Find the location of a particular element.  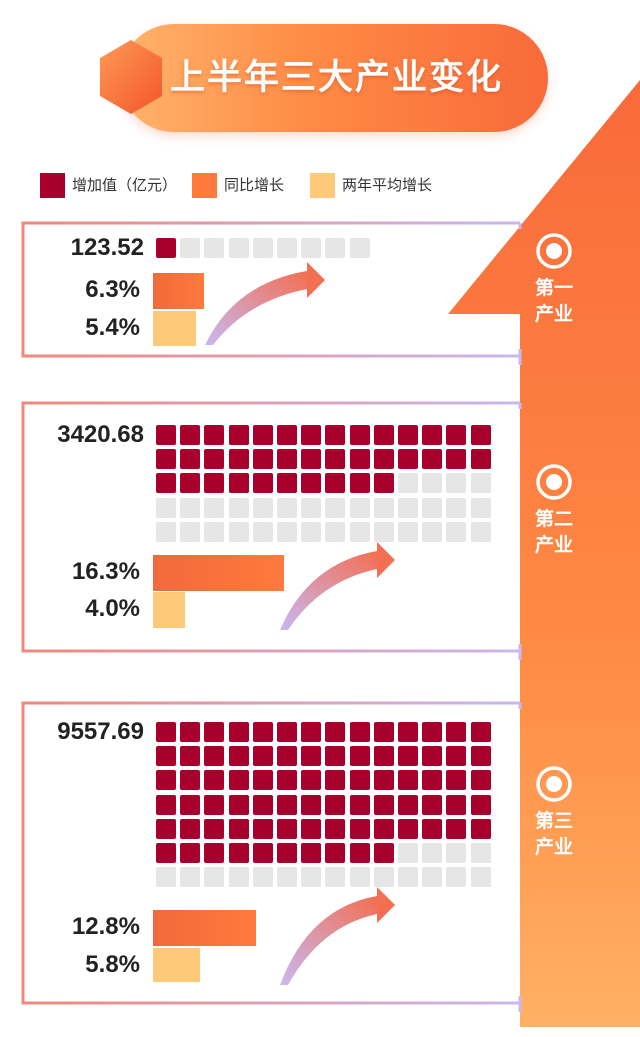

yoy-label: 16.3% is located at coordinates (105, 571).